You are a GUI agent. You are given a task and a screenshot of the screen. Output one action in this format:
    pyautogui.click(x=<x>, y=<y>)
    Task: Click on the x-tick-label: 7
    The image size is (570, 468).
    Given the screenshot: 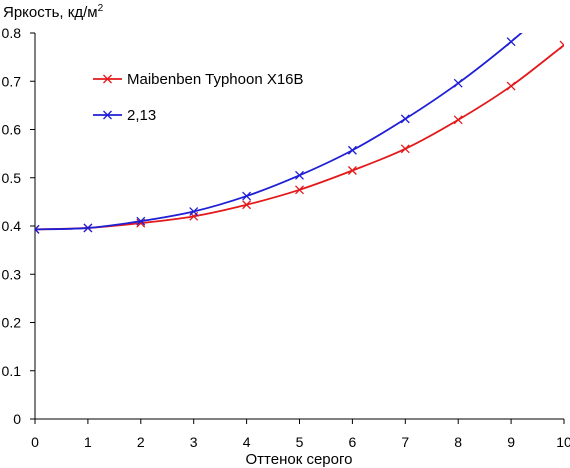 What is the action you would take?
    pyautogui.click(x=405, y=442)
    